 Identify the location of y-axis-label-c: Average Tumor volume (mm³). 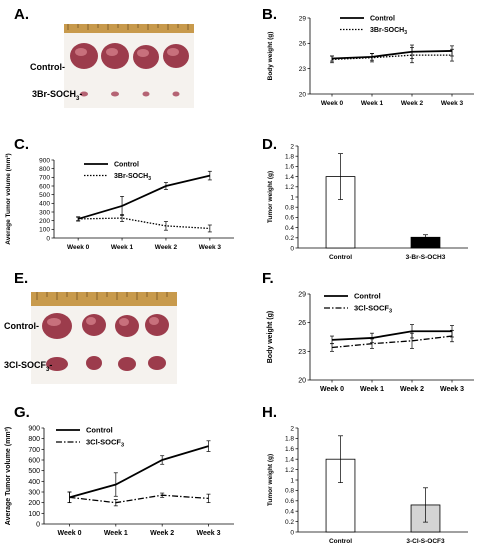
(8, 198).